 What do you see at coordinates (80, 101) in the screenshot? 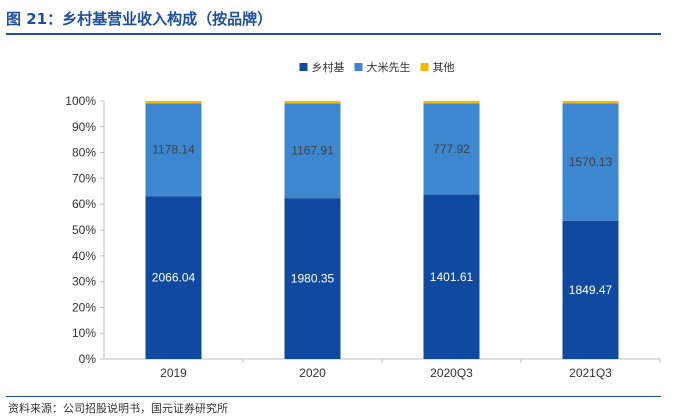
I see `y-tick-label: 100%` at bounding box center [80, 101].